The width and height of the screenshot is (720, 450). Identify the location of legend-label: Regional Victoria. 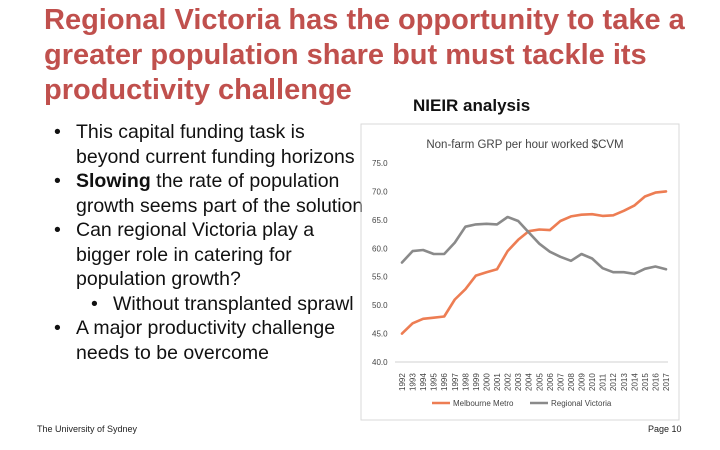
(581, 403).